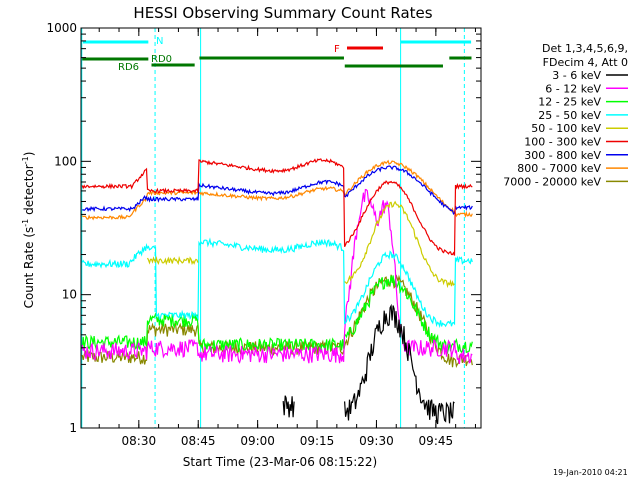 The width and height of the screenshot is (640, 480). What do you see at coordinates (198, 441) in the screenshot?
I see `x-tick-label: 08:45` at bounding box center [198, 441].